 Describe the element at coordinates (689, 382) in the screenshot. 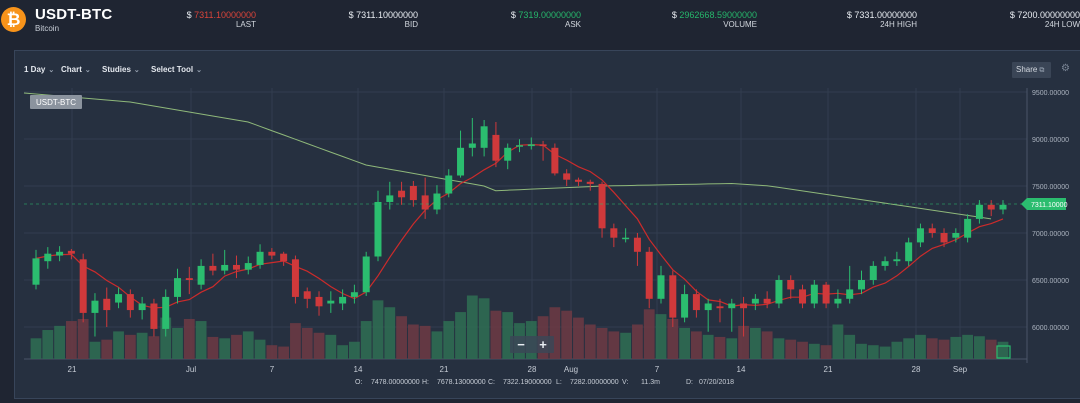

I see `ohlc-key: D:` at that location.